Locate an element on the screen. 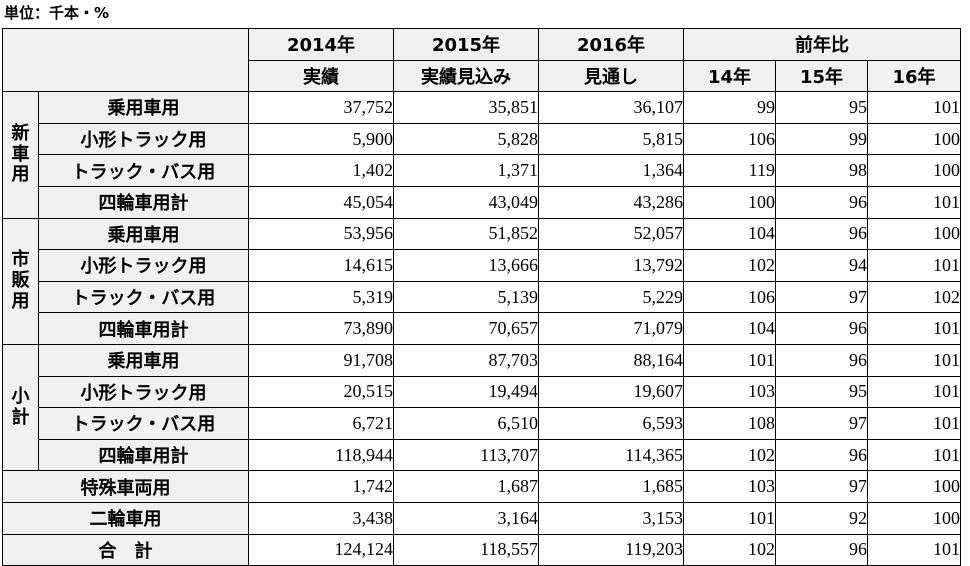  table-row: 特殊車両用 1,742 1,687 1,685 103 97 100 is located at coordinates (482, 486).